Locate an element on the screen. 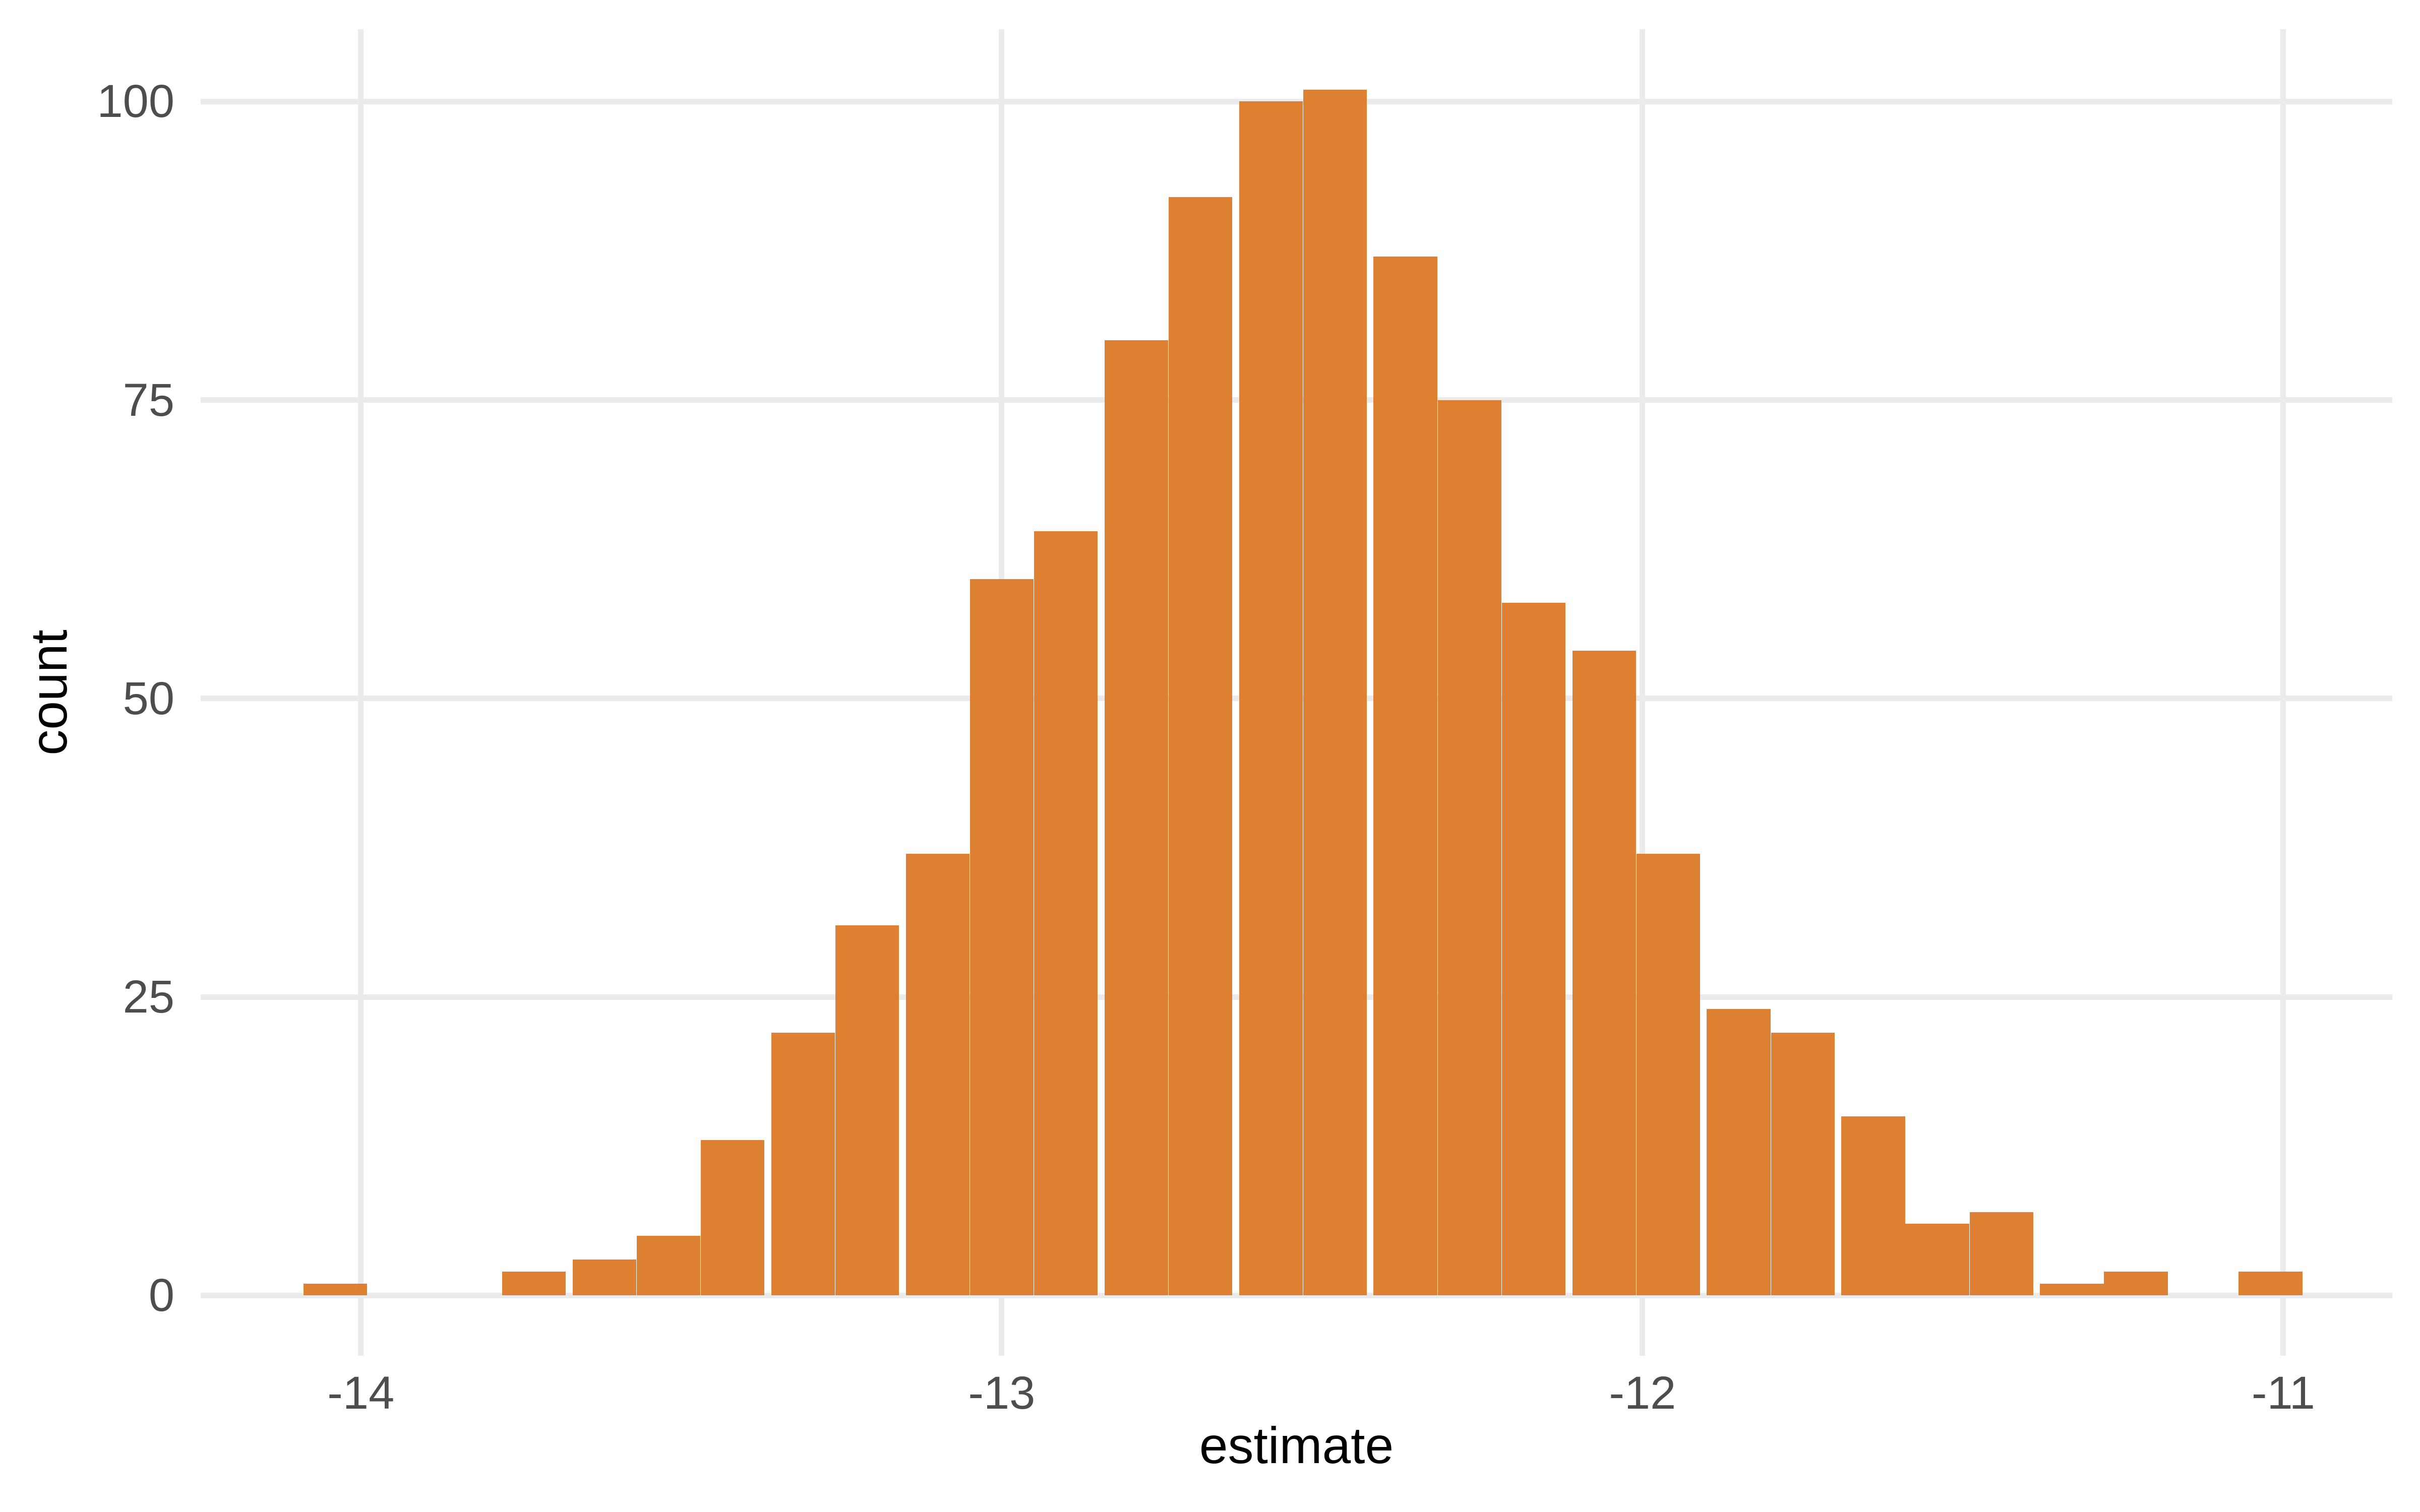 This screenshot has width=2420, height=1512. x-tick-label: -11 is located at coordinates (2283, 1393).